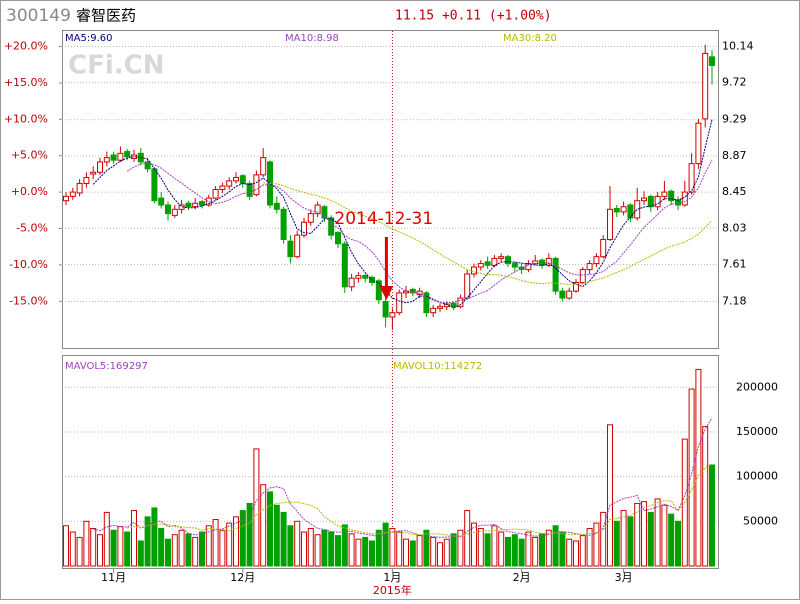  Describe the element at coordinates (392, 577) in the screenshot. I see `x-tick-label: 1月` at that location.